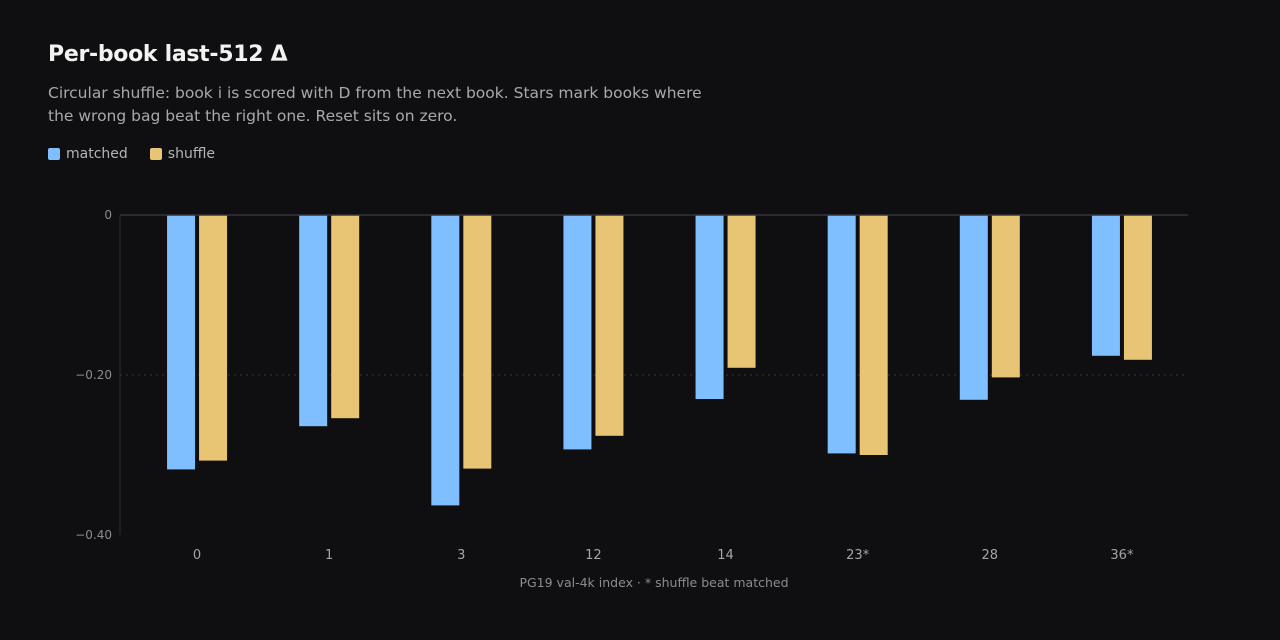  I want to click on x-tick-label: 23*, so click(858, 555).